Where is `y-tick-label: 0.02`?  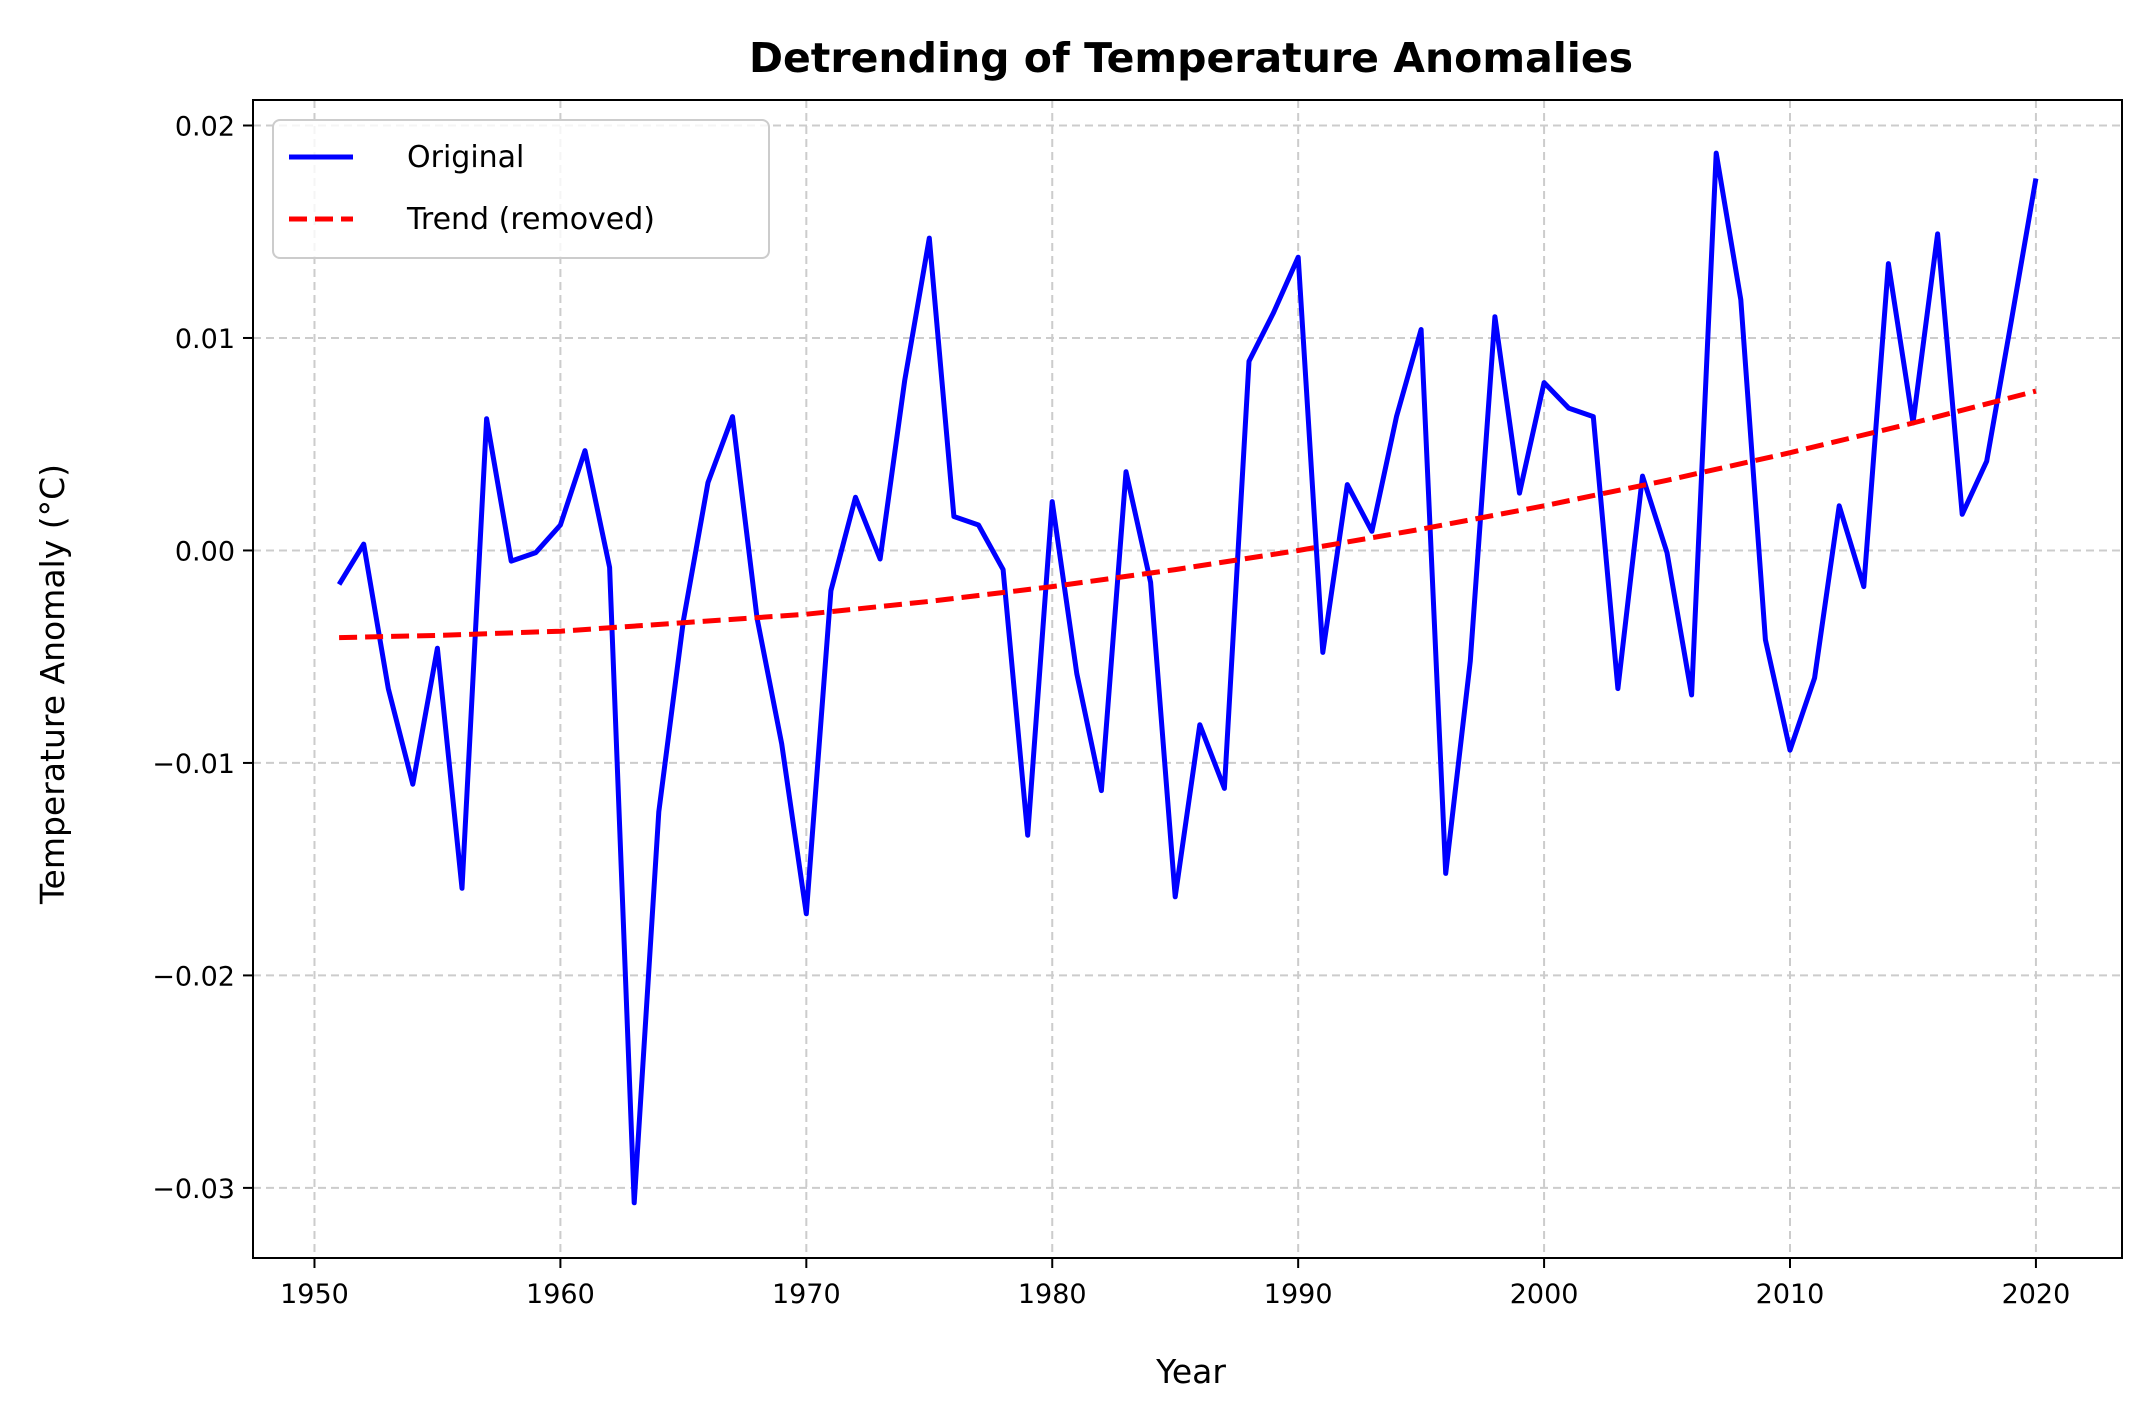
y-tick-label: 0.02 is located at coordinates (205, 126).